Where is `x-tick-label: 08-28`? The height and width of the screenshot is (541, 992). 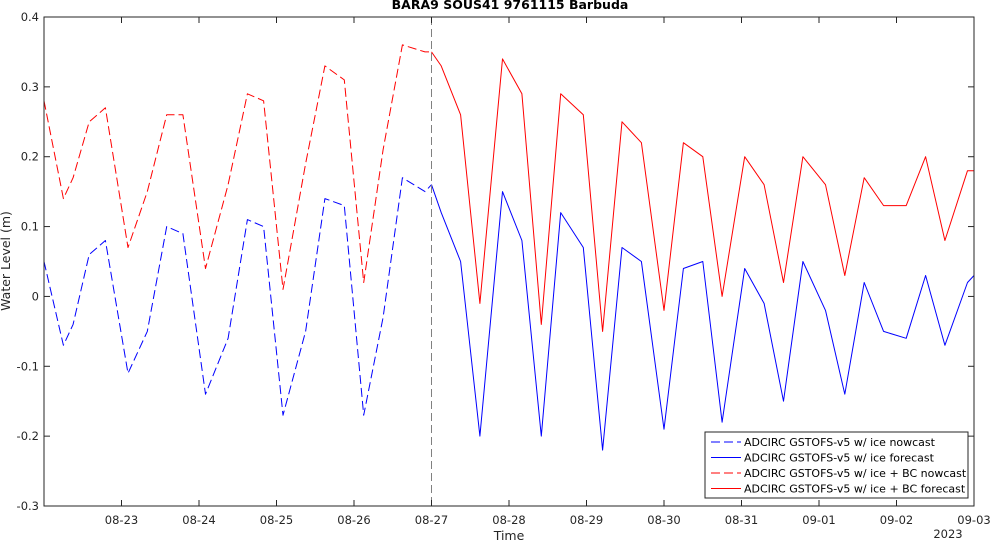
x-tick-label: 08-28 is located at coordinates (508, 520).